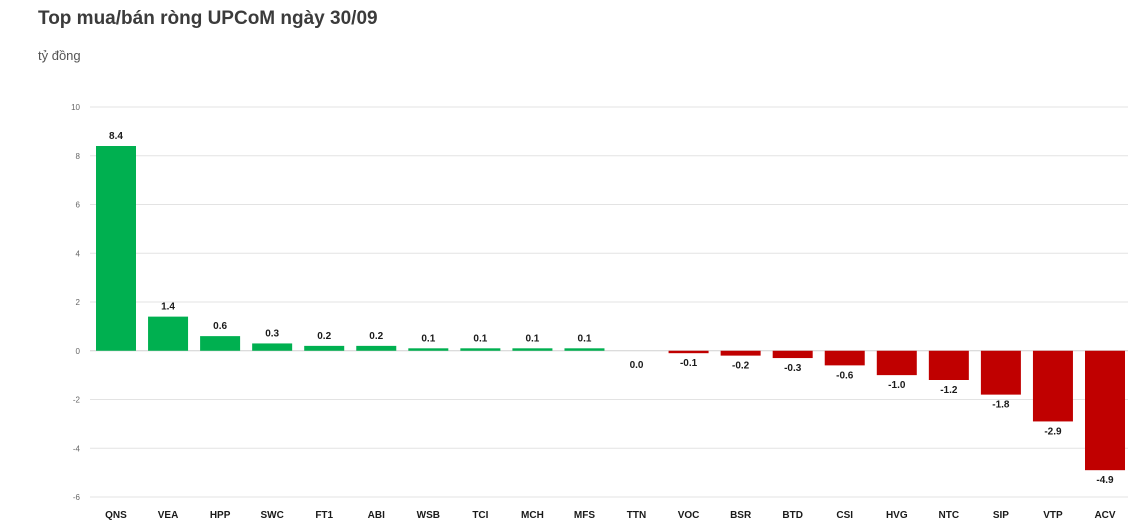 The image size is (1131, 523). What do you see at coordinates (1001, 405) in the screenshot?
I see `data-label: -1.8` at bounding box center [1001, 405].